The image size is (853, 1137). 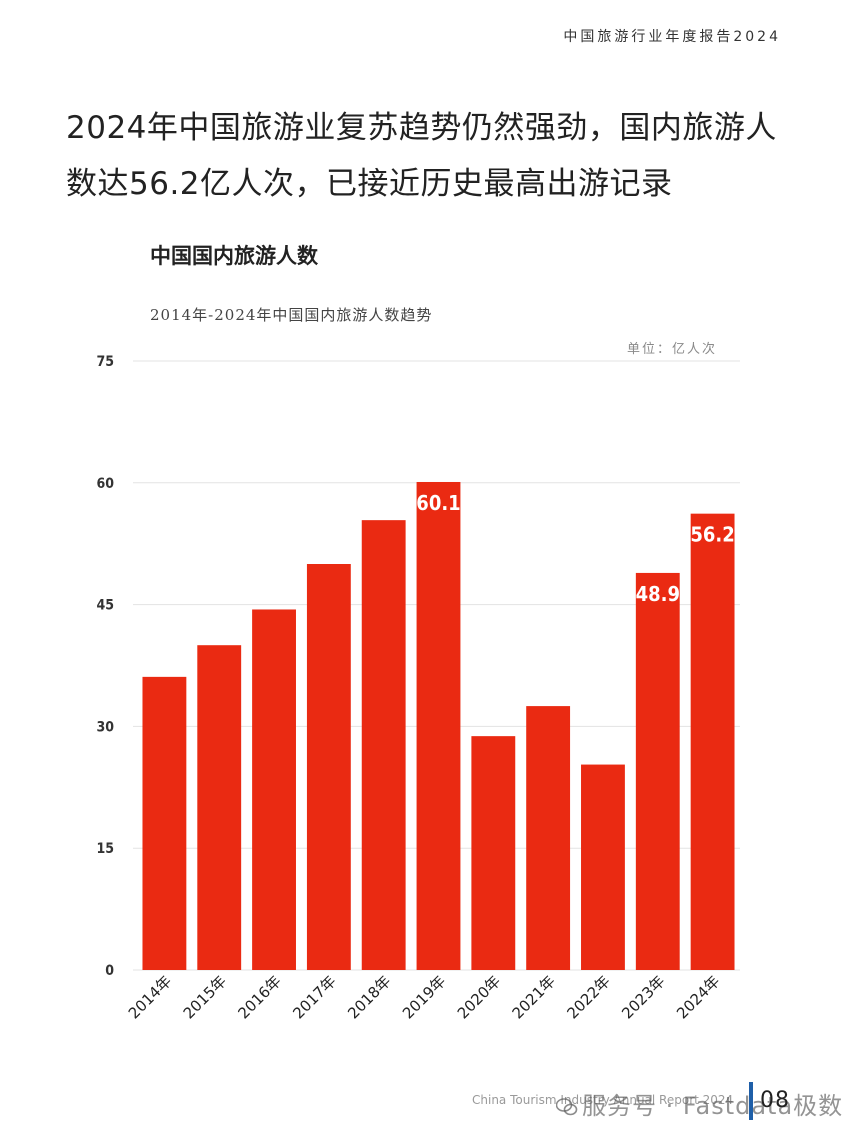 What do you see at coordinates (698, 997) in the screenshot?
I see `x-tick-label: 2024年` at bounding box center [698, 997].